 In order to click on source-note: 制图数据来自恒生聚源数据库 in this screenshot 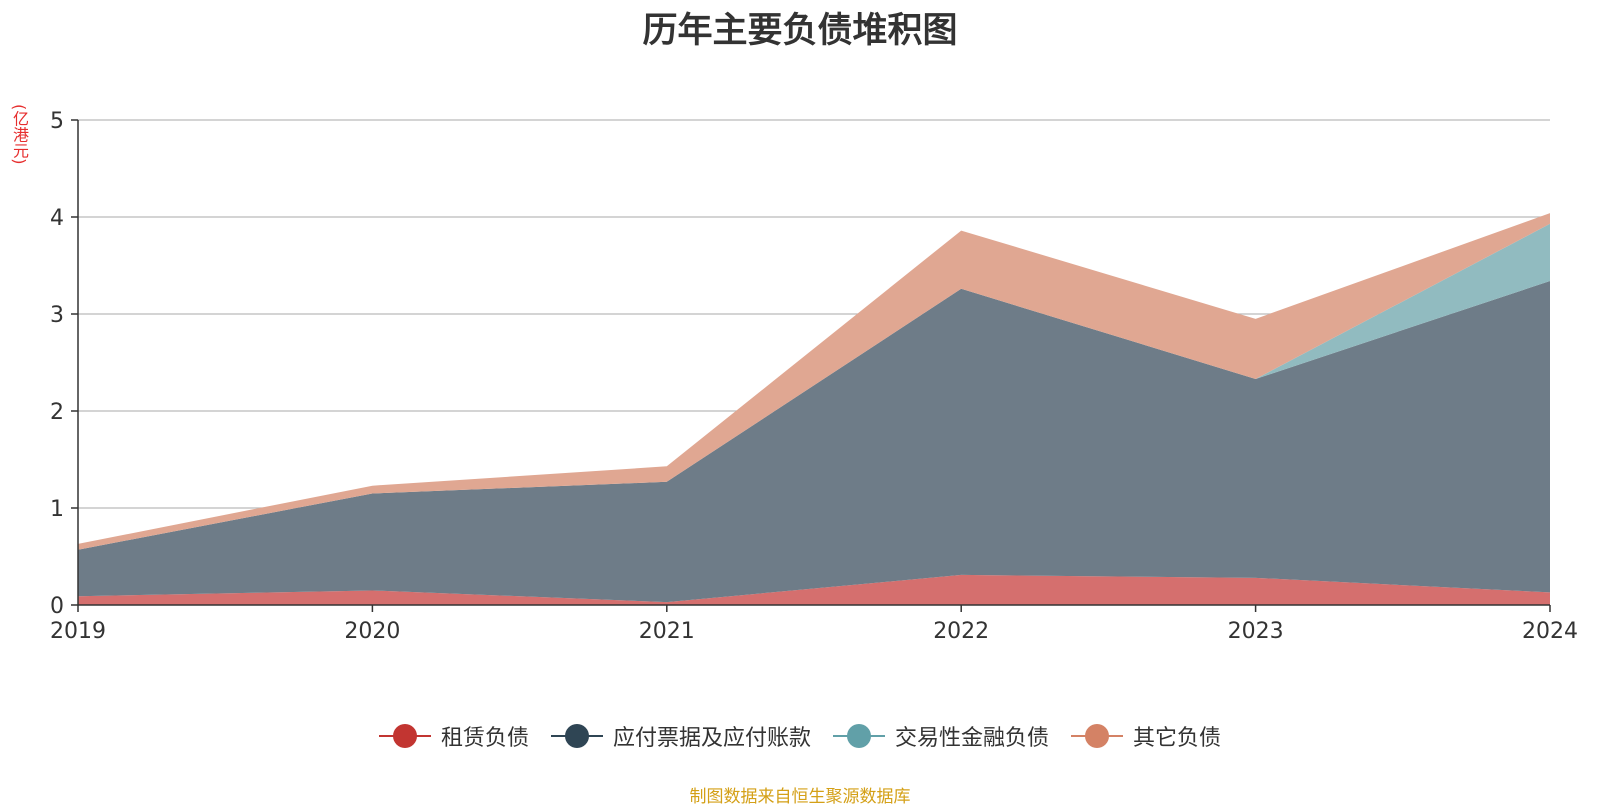, I will do `click(800, 797)`.